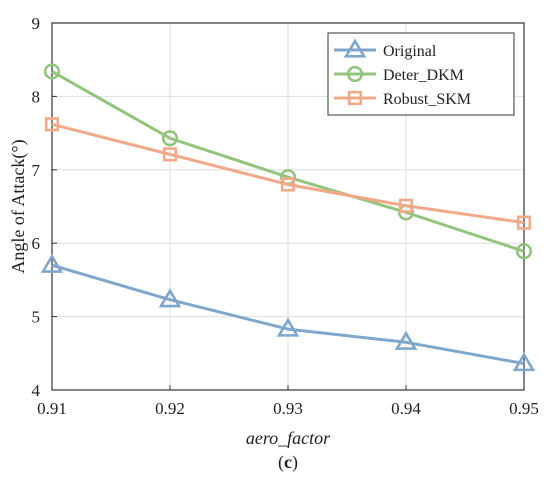 This screenshot has height=482, width=550. I want to click on x-tick-label: 0.93, so click(288, 408).